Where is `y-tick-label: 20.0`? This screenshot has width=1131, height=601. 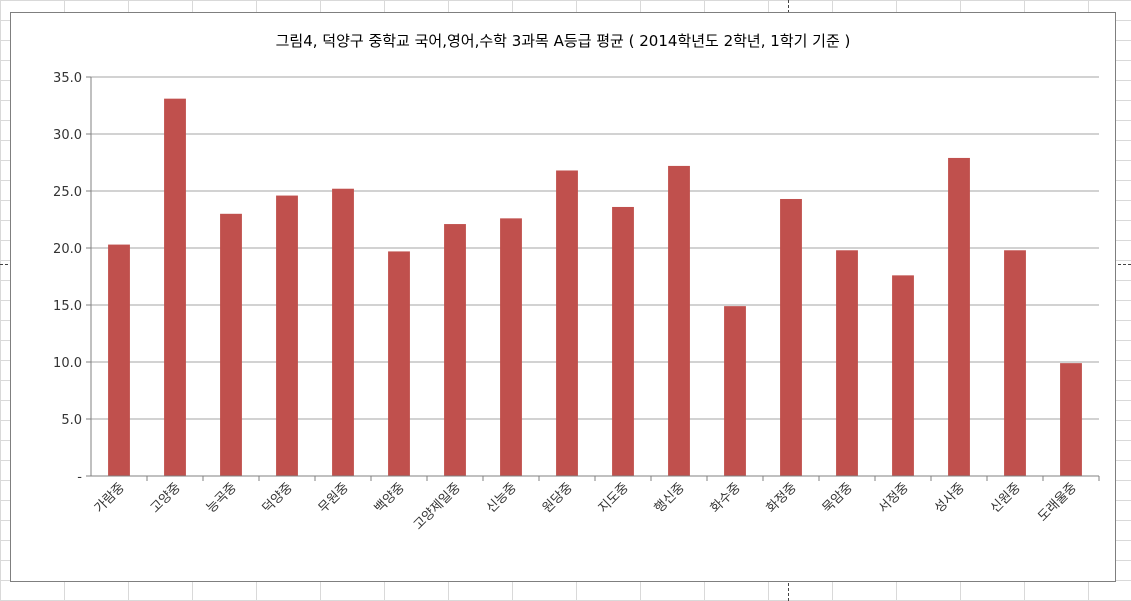
y-tick-label: 20.0 is located at coordinates (67, 249).